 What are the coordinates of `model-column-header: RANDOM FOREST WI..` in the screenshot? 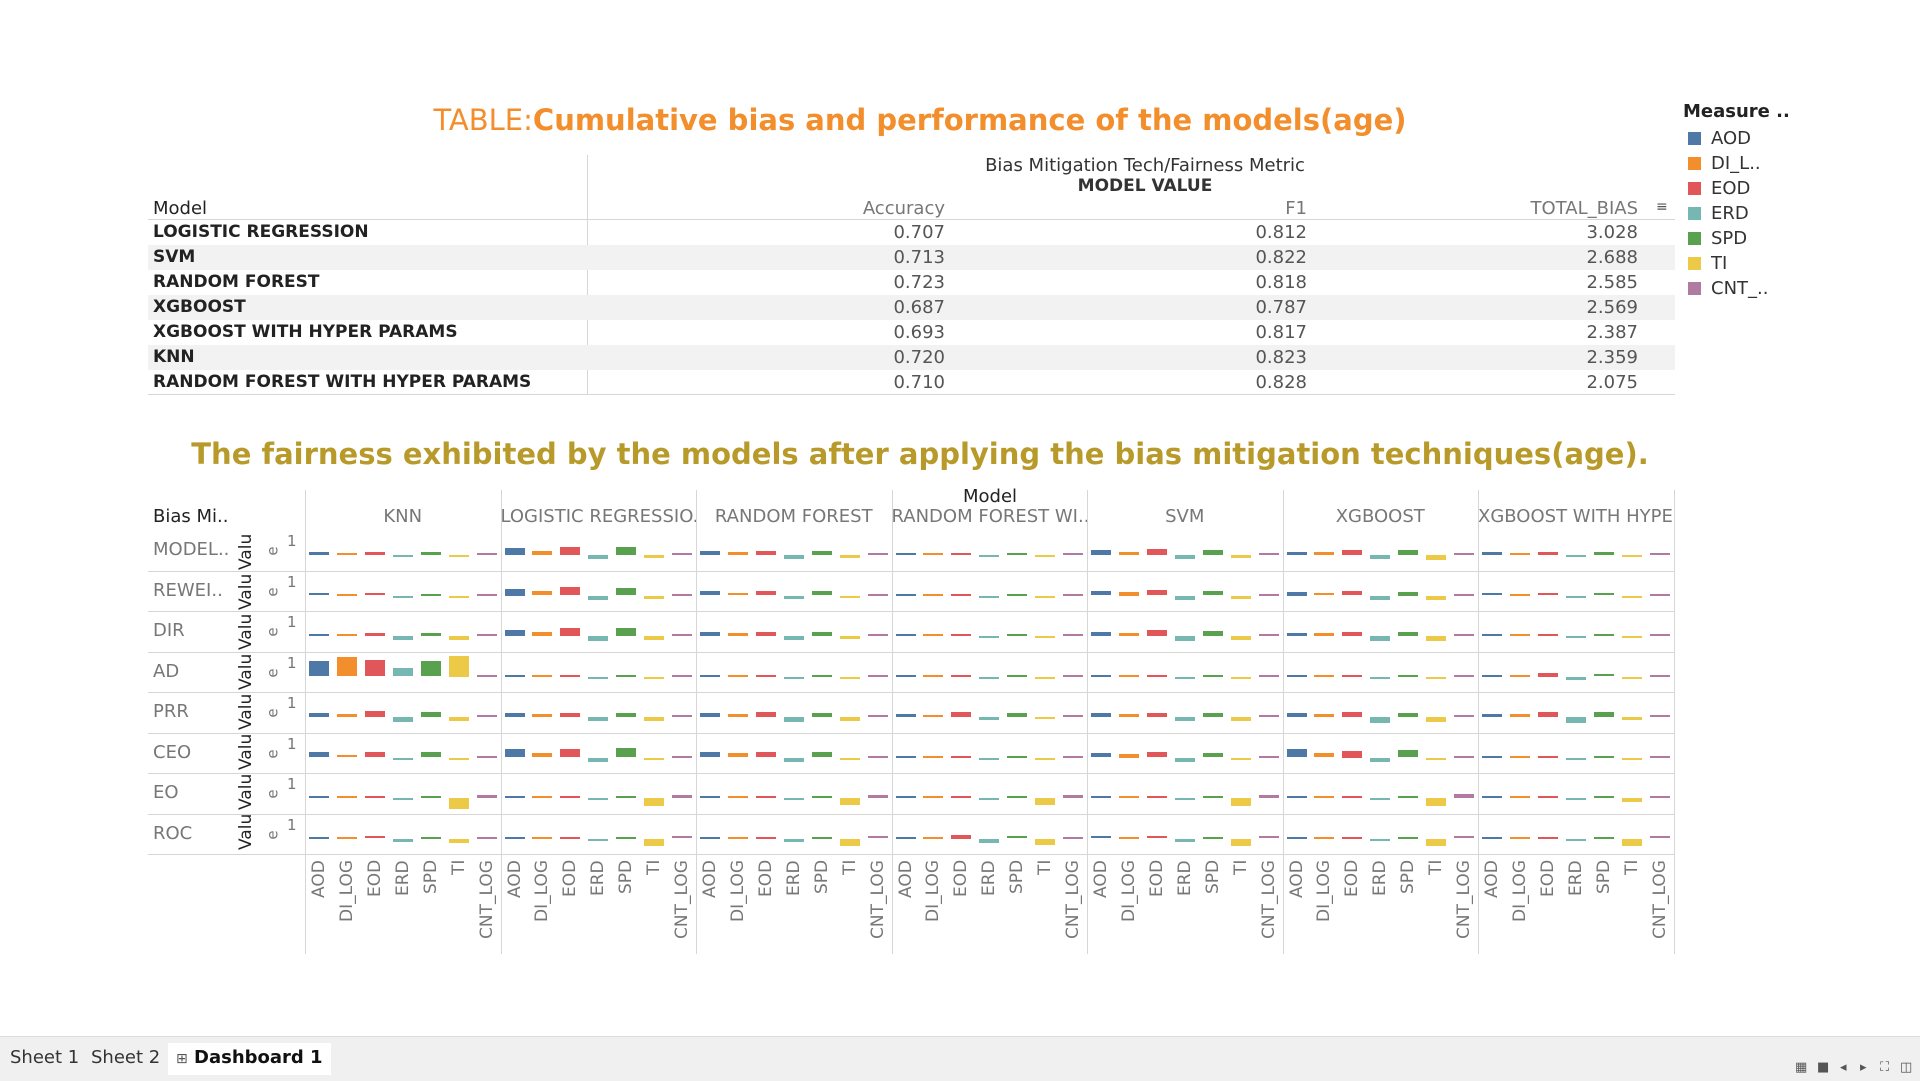 It's located at (989, 516).